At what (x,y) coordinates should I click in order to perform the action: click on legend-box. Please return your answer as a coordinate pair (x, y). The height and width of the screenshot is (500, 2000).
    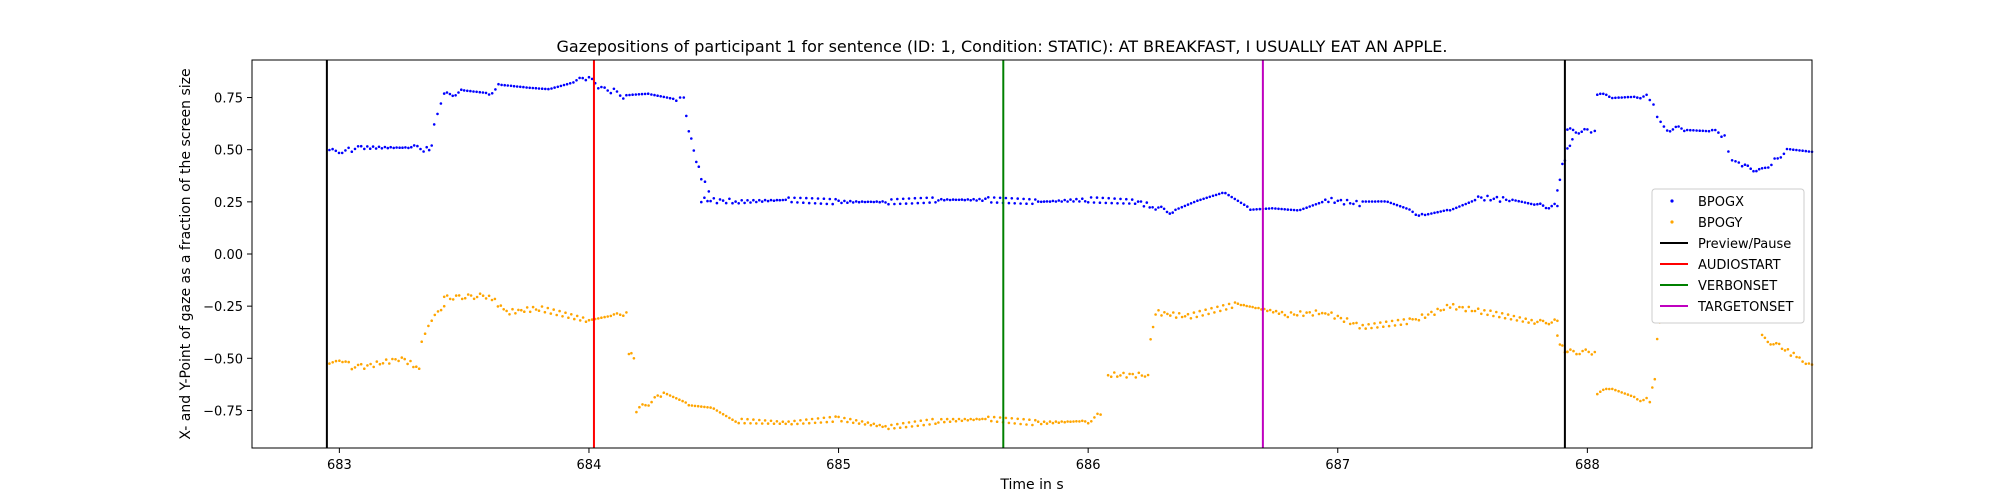
    Looking at the image, I should click on (1728, 256).